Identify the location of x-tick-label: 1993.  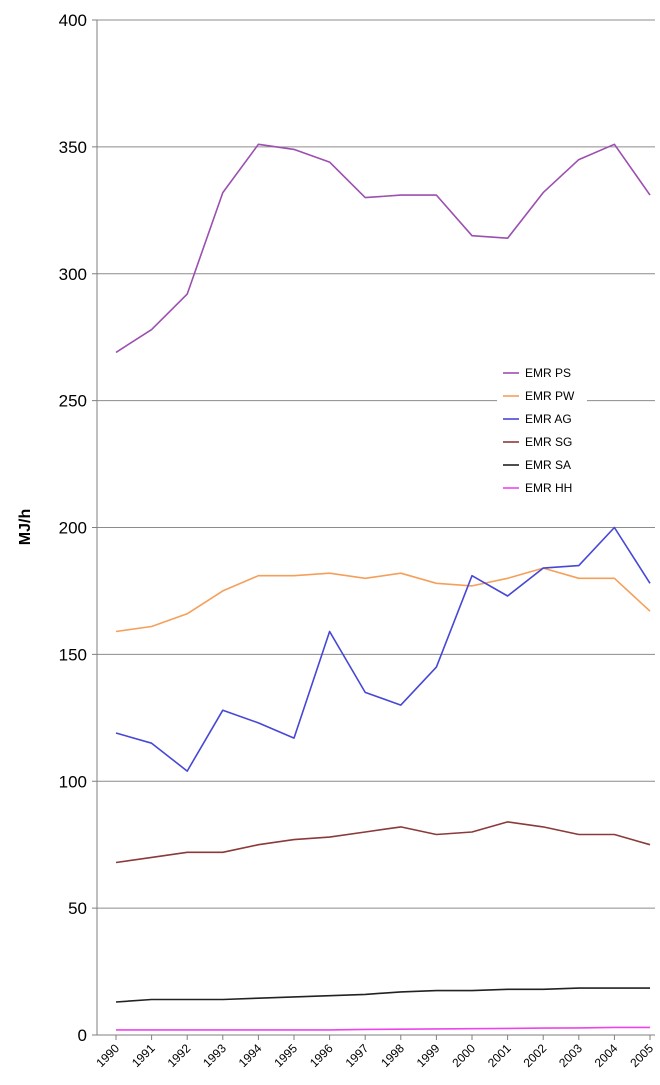
(214, 1055).